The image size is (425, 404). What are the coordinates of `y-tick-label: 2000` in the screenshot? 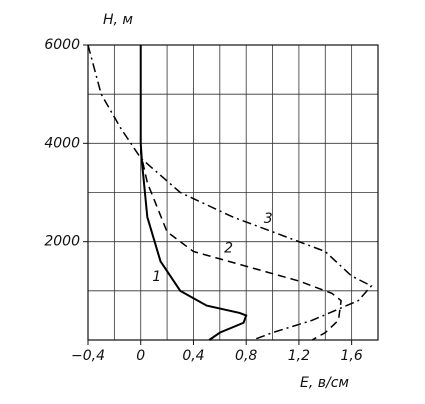 It's located at (62, 242).